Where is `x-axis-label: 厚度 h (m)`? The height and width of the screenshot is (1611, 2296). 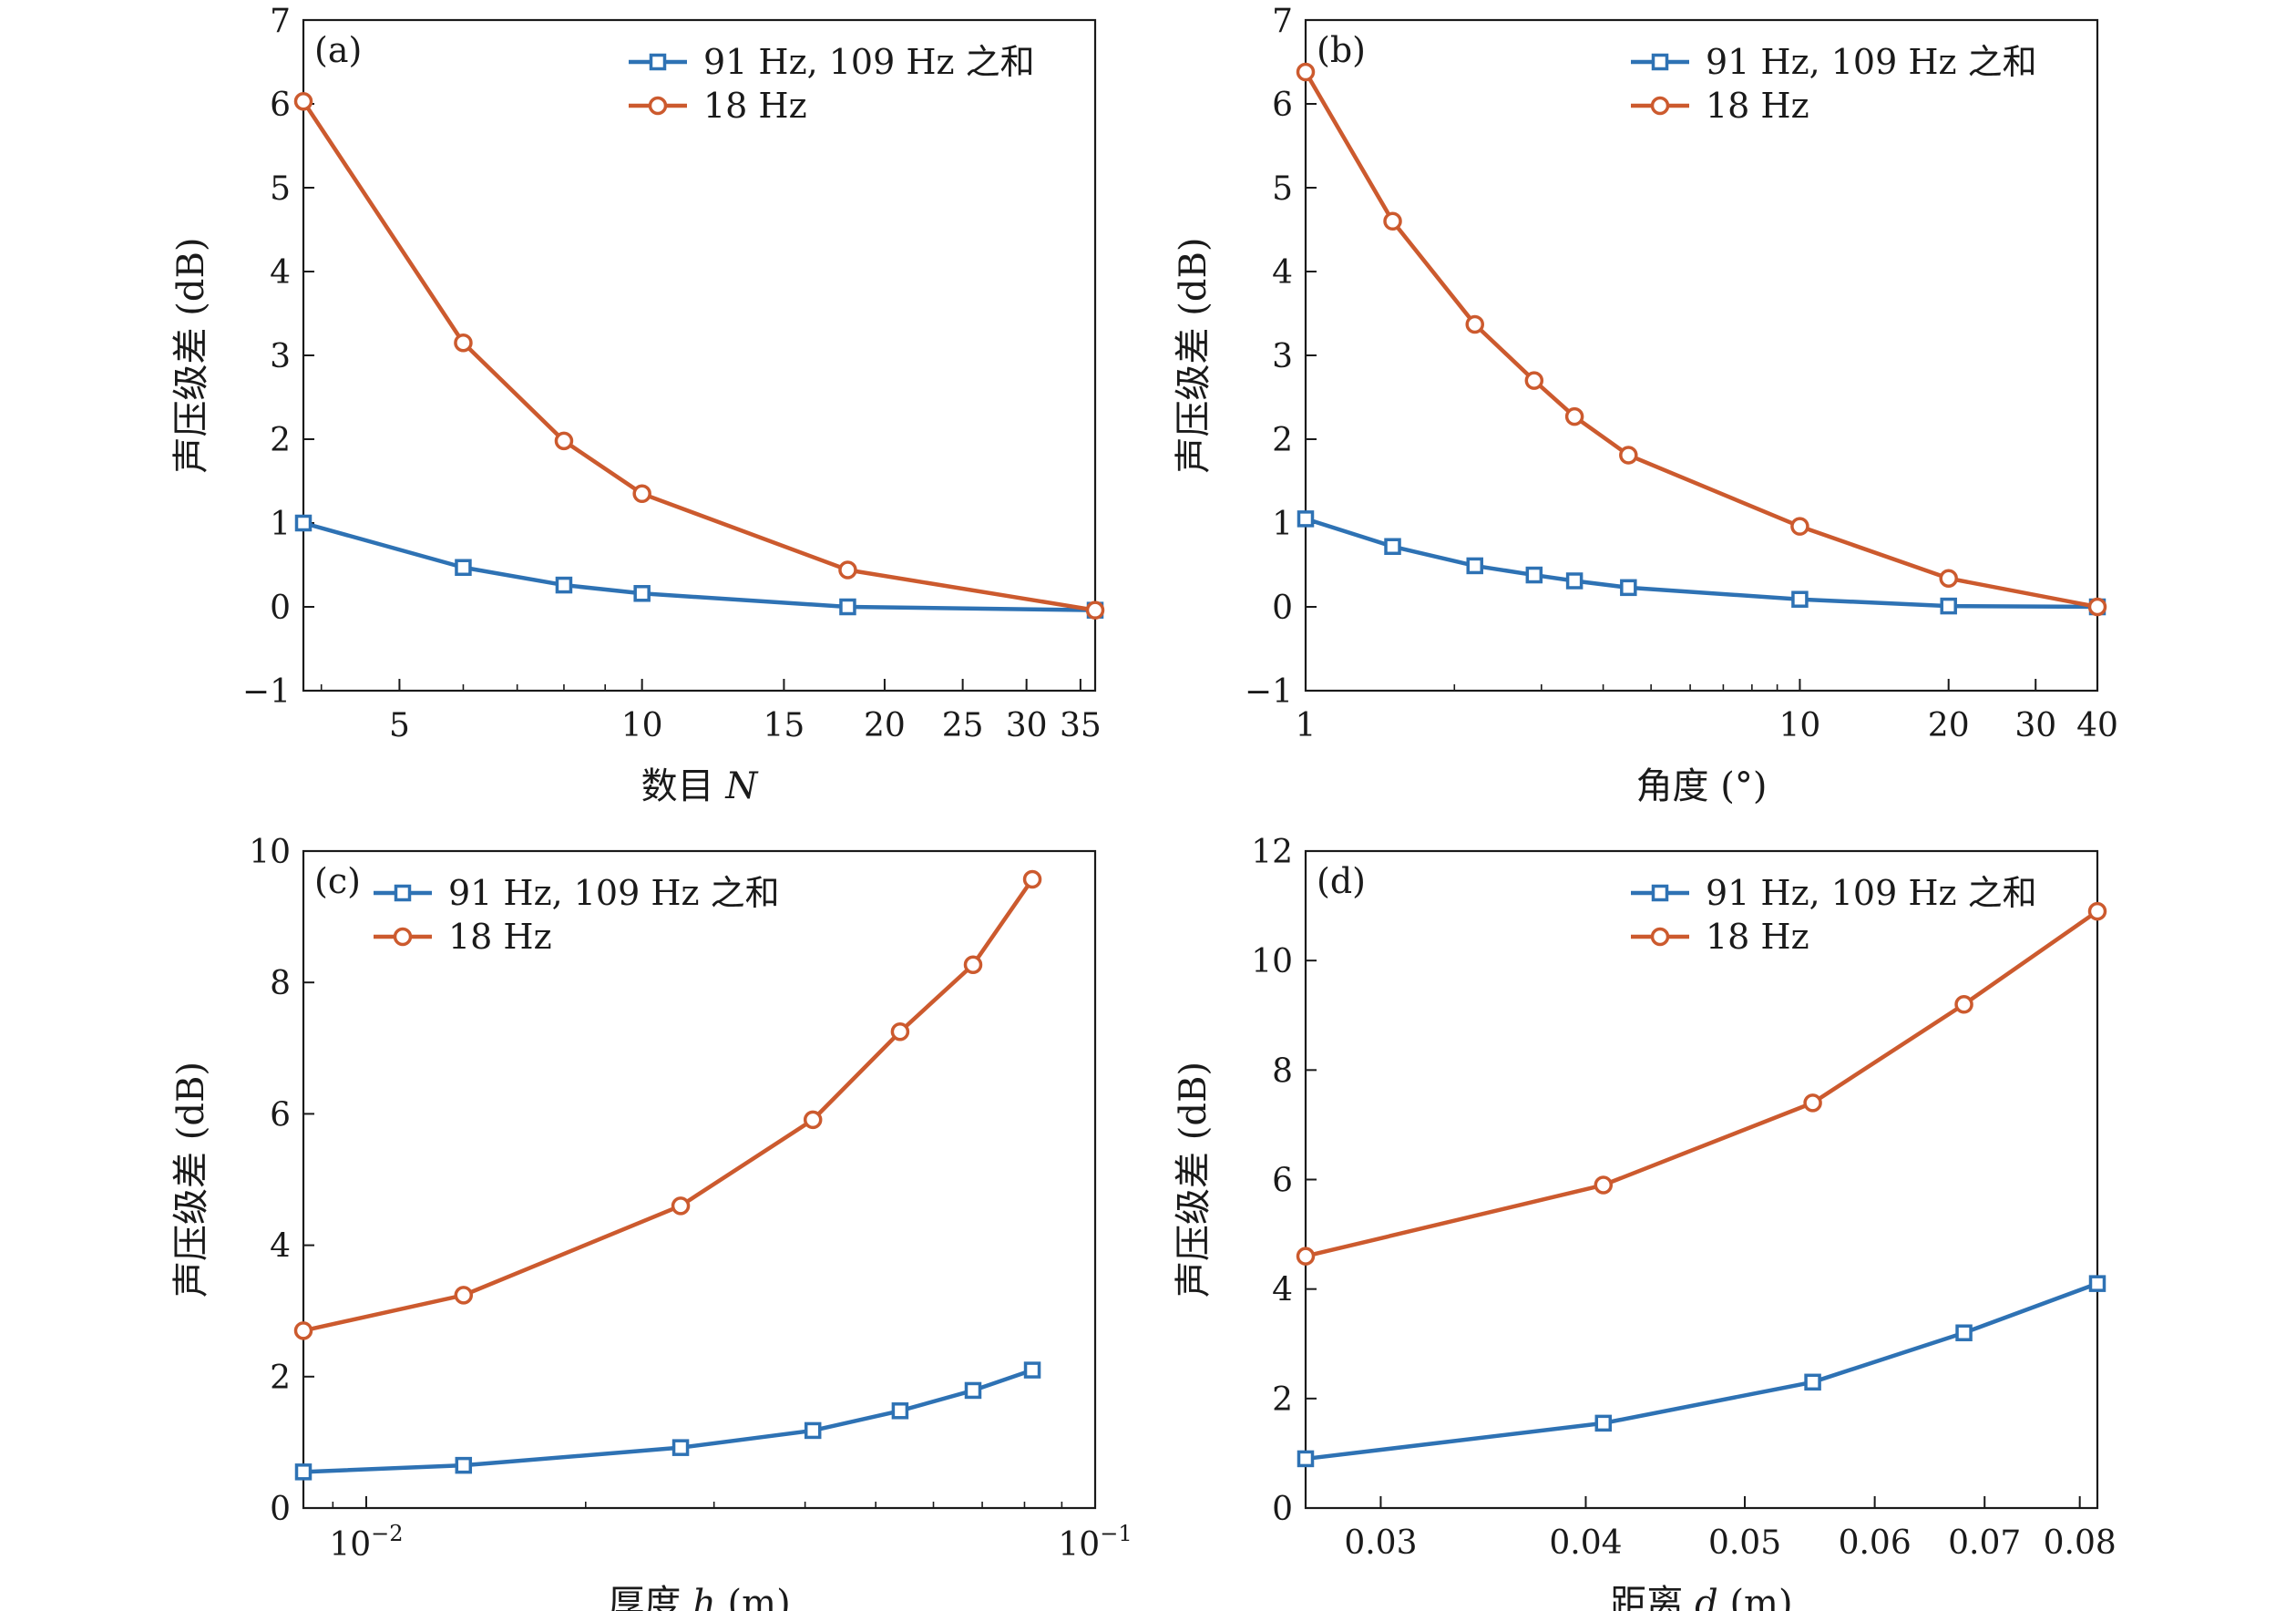
x-axis-label: 厚度 h (m) is located at coordinates (699, 1597).